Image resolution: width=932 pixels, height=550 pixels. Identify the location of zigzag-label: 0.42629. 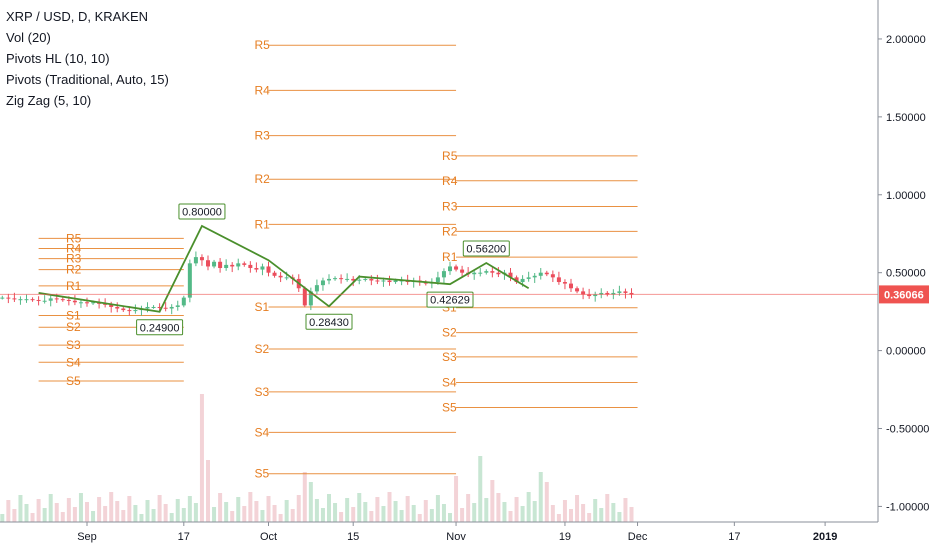
(450, 299).